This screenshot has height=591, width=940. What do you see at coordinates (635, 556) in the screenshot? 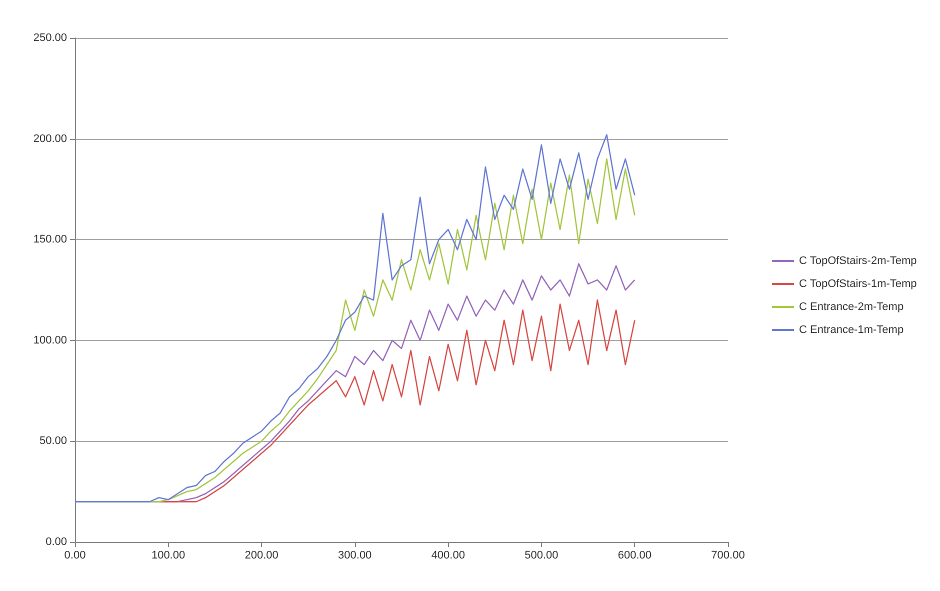
I see `x-tick-label: 600.00` at bounding box center [635, 556].